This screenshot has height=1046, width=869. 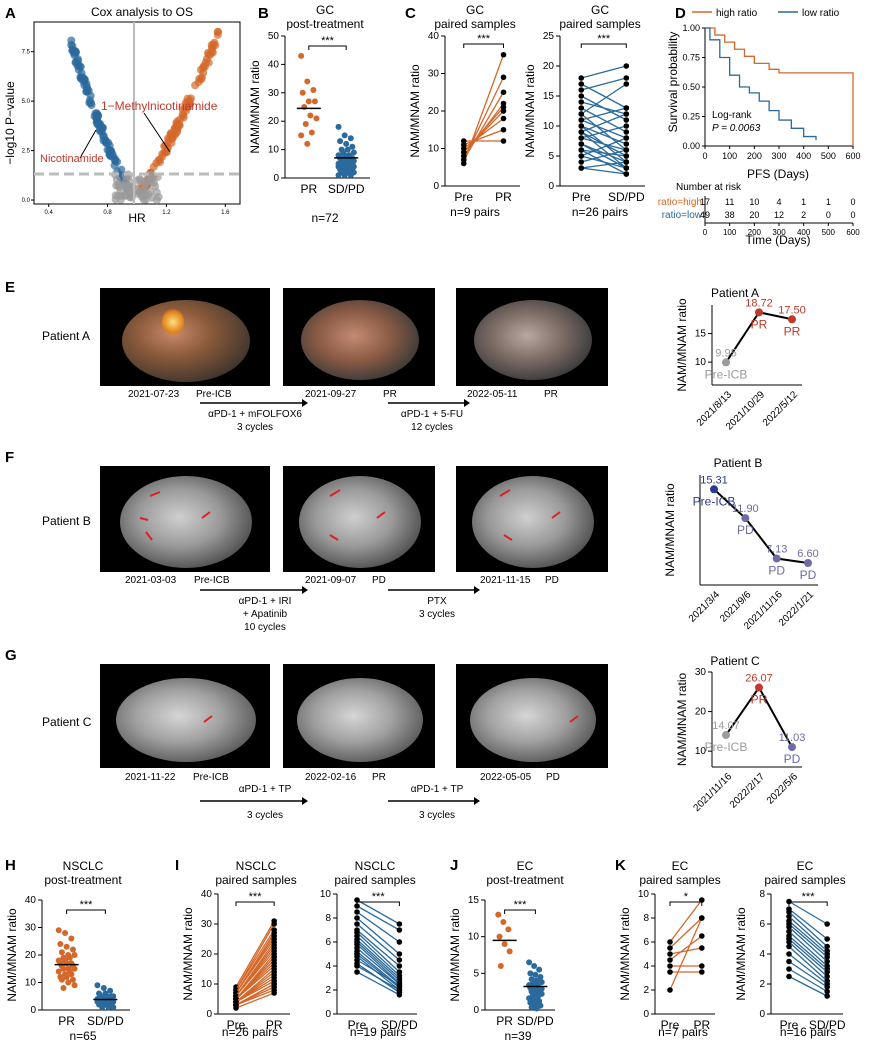 What do you see at coordinates (804, 232) in the screenshot?
I see `risk-x-tick-label: 400` at bounding box center [804, 232].